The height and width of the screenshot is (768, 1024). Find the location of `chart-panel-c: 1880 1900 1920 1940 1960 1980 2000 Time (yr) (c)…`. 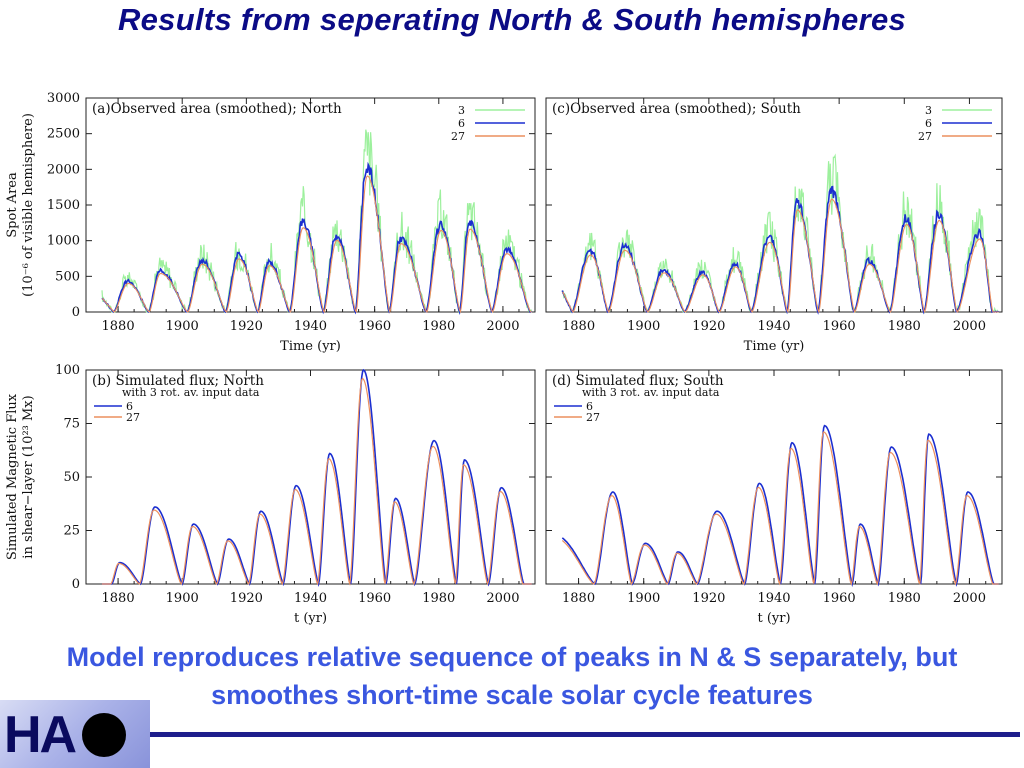

chart-panel-c: 1880 1900 1920 1940 1960 1980 2000 Time (yr) (c)… is located at coordinates (774, 225).